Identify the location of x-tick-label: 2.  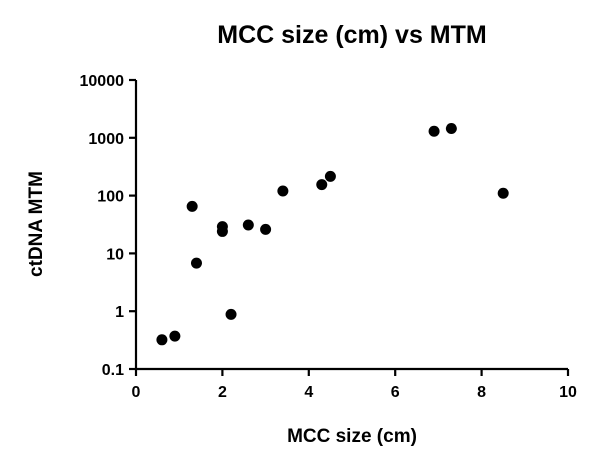
(222, 392).